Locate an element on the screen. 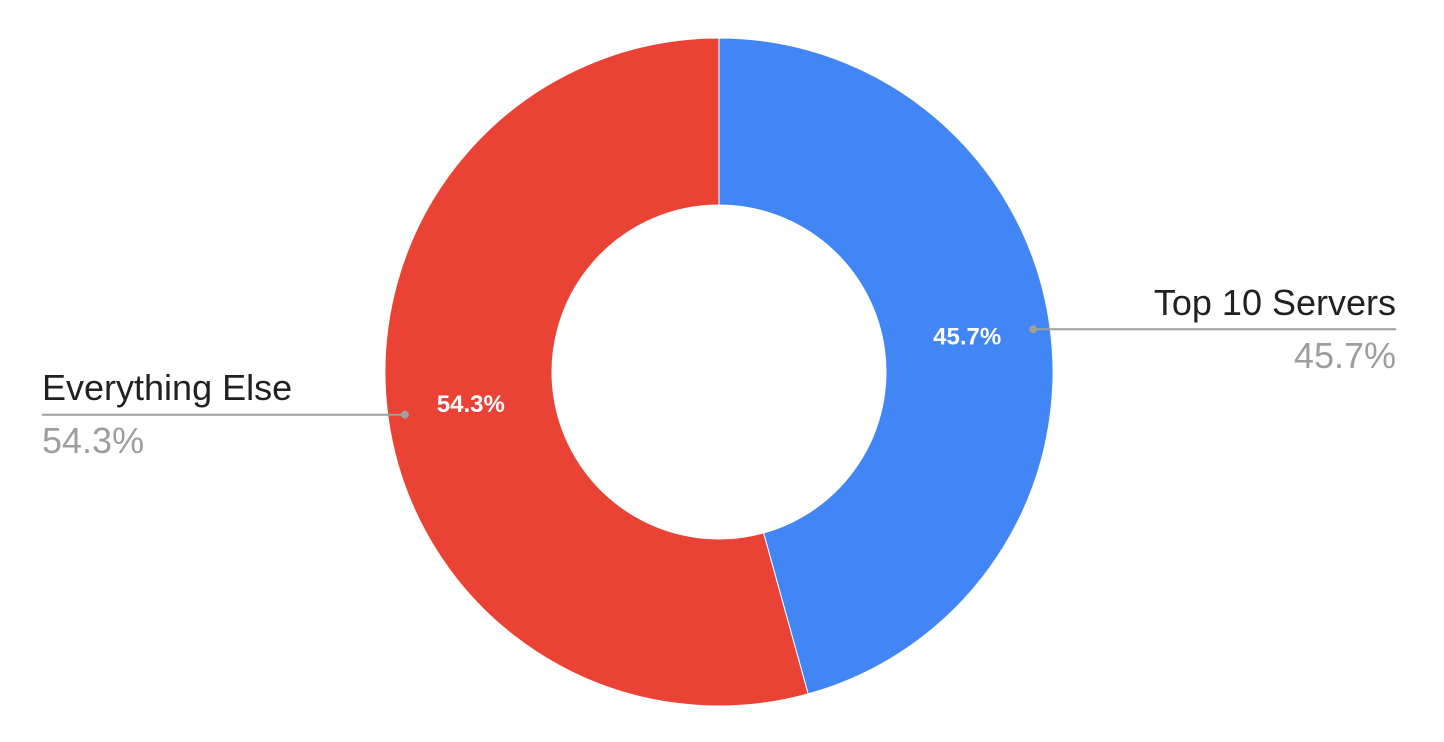  slice-label: 45.7% is located at coordinates (967, 337).